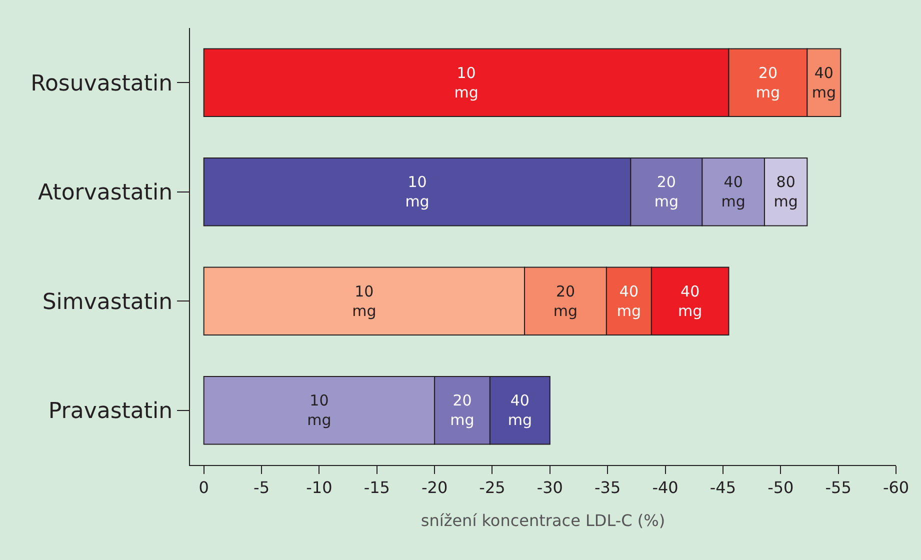 This screenshot has height=560, width=921. I want to click on x-tick-label: -60, so click(896, 488).